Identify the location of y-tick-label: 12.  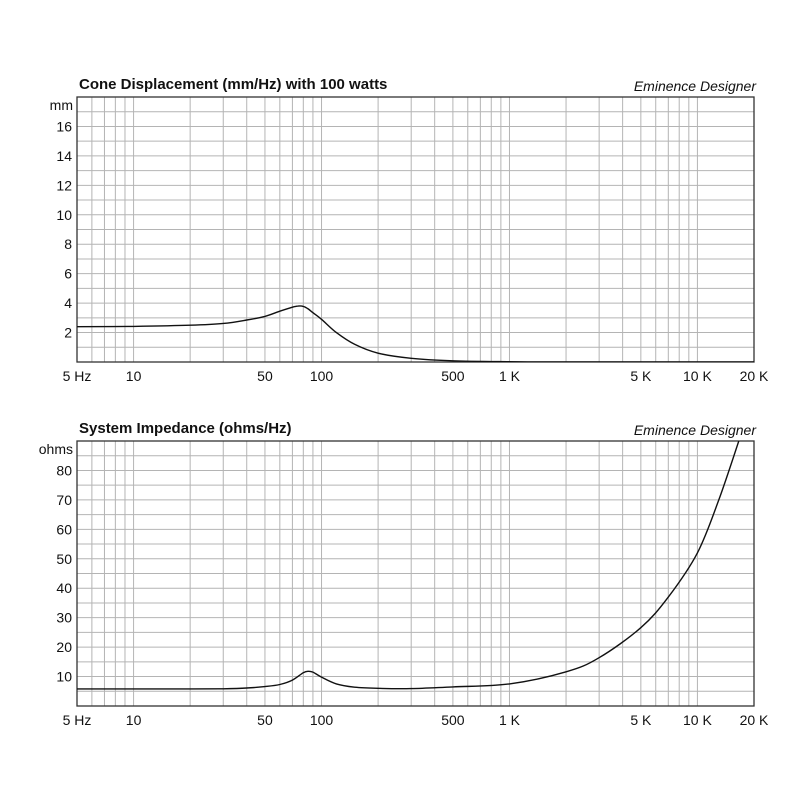
(64, 185).